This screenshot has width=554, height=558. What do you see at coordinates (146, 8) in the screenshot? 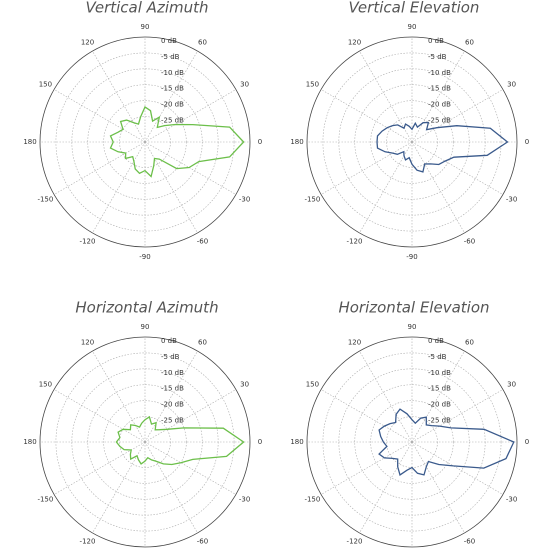
I see `chart-title: Vertical Azimuth` at bounding box center [146, 8].